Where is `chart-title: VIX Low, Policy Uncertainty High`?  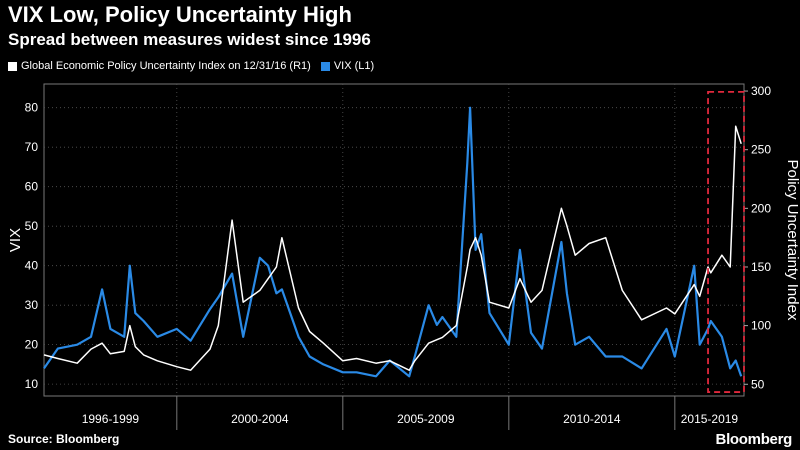 chart-title: VIX Low, Policy Uncertainty High is located at coordinates (180, 14).